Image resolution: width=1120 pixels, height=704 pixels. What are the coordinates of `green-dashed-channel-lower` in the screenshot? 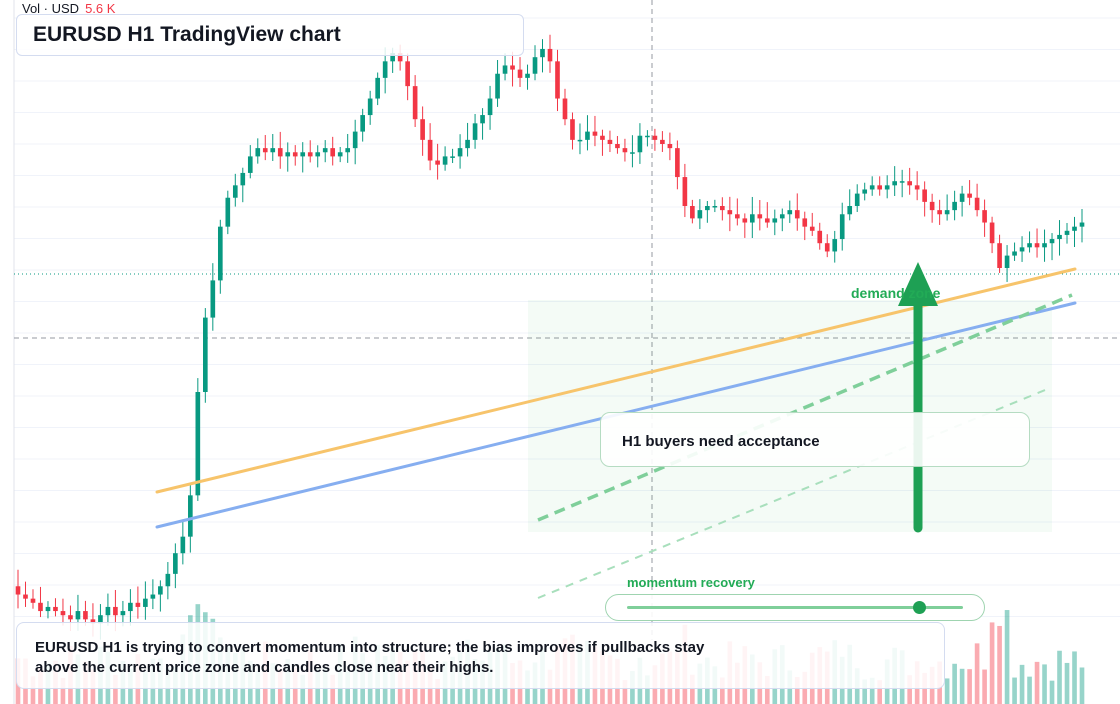 It's located at (794, 493).